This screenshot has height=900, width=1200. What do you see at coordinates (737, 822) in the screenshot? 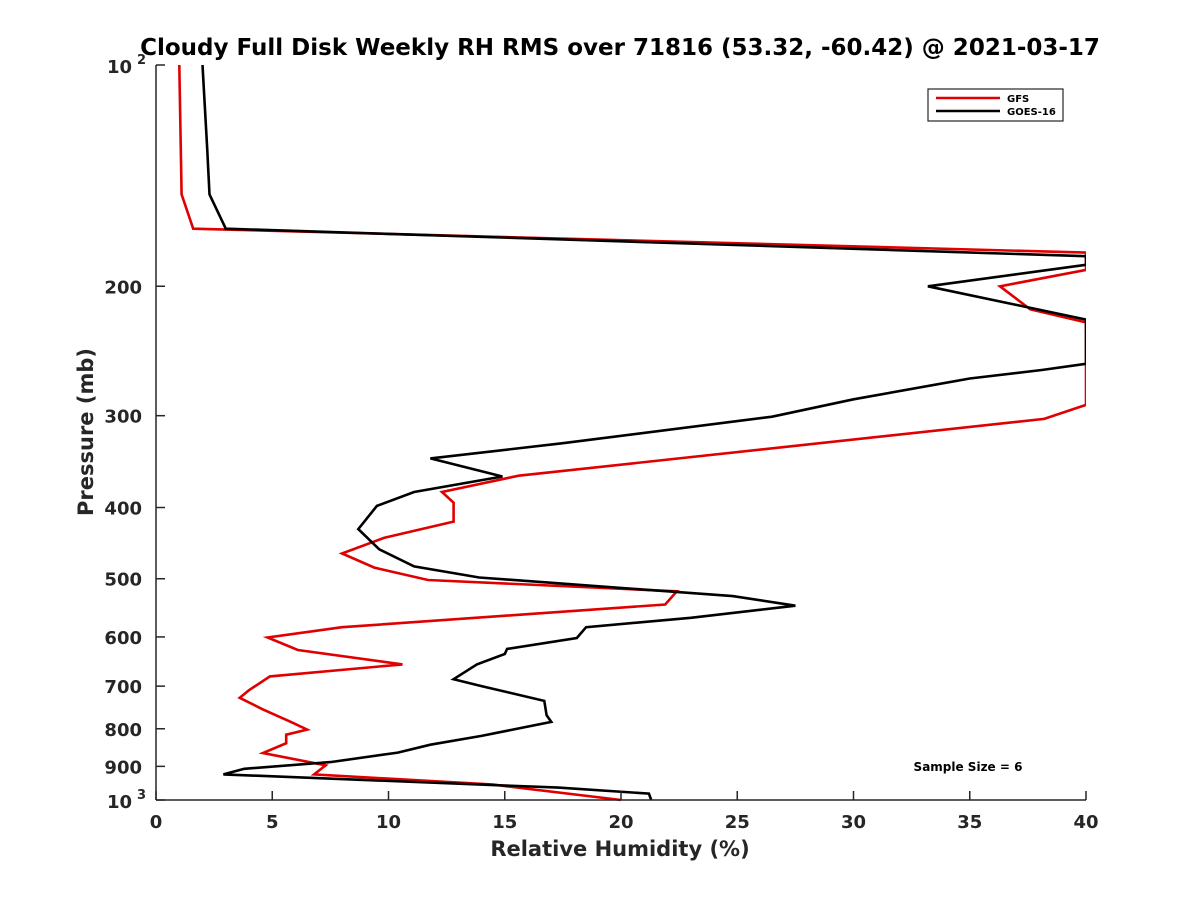
I see `x-tick-label: 25` at bounding box center [737, 822].